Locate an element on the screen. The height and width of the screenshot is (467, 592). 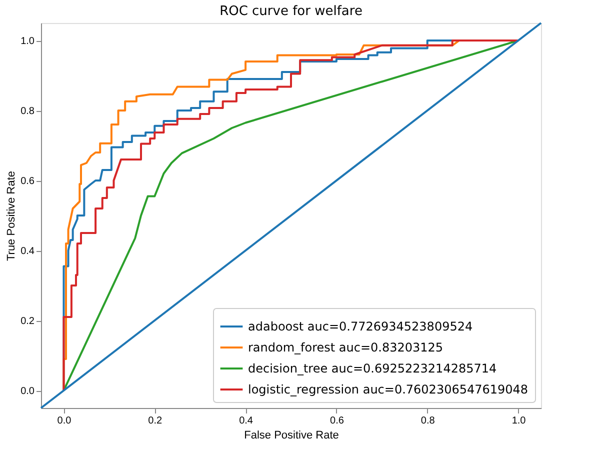
y-tick-label: 0.0 is located at coordinates (27, 391).